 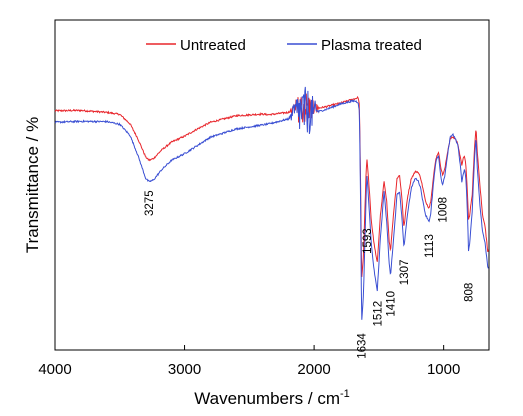 I want to click on peak-label-1410: 1410, so click(x=392, y=304).